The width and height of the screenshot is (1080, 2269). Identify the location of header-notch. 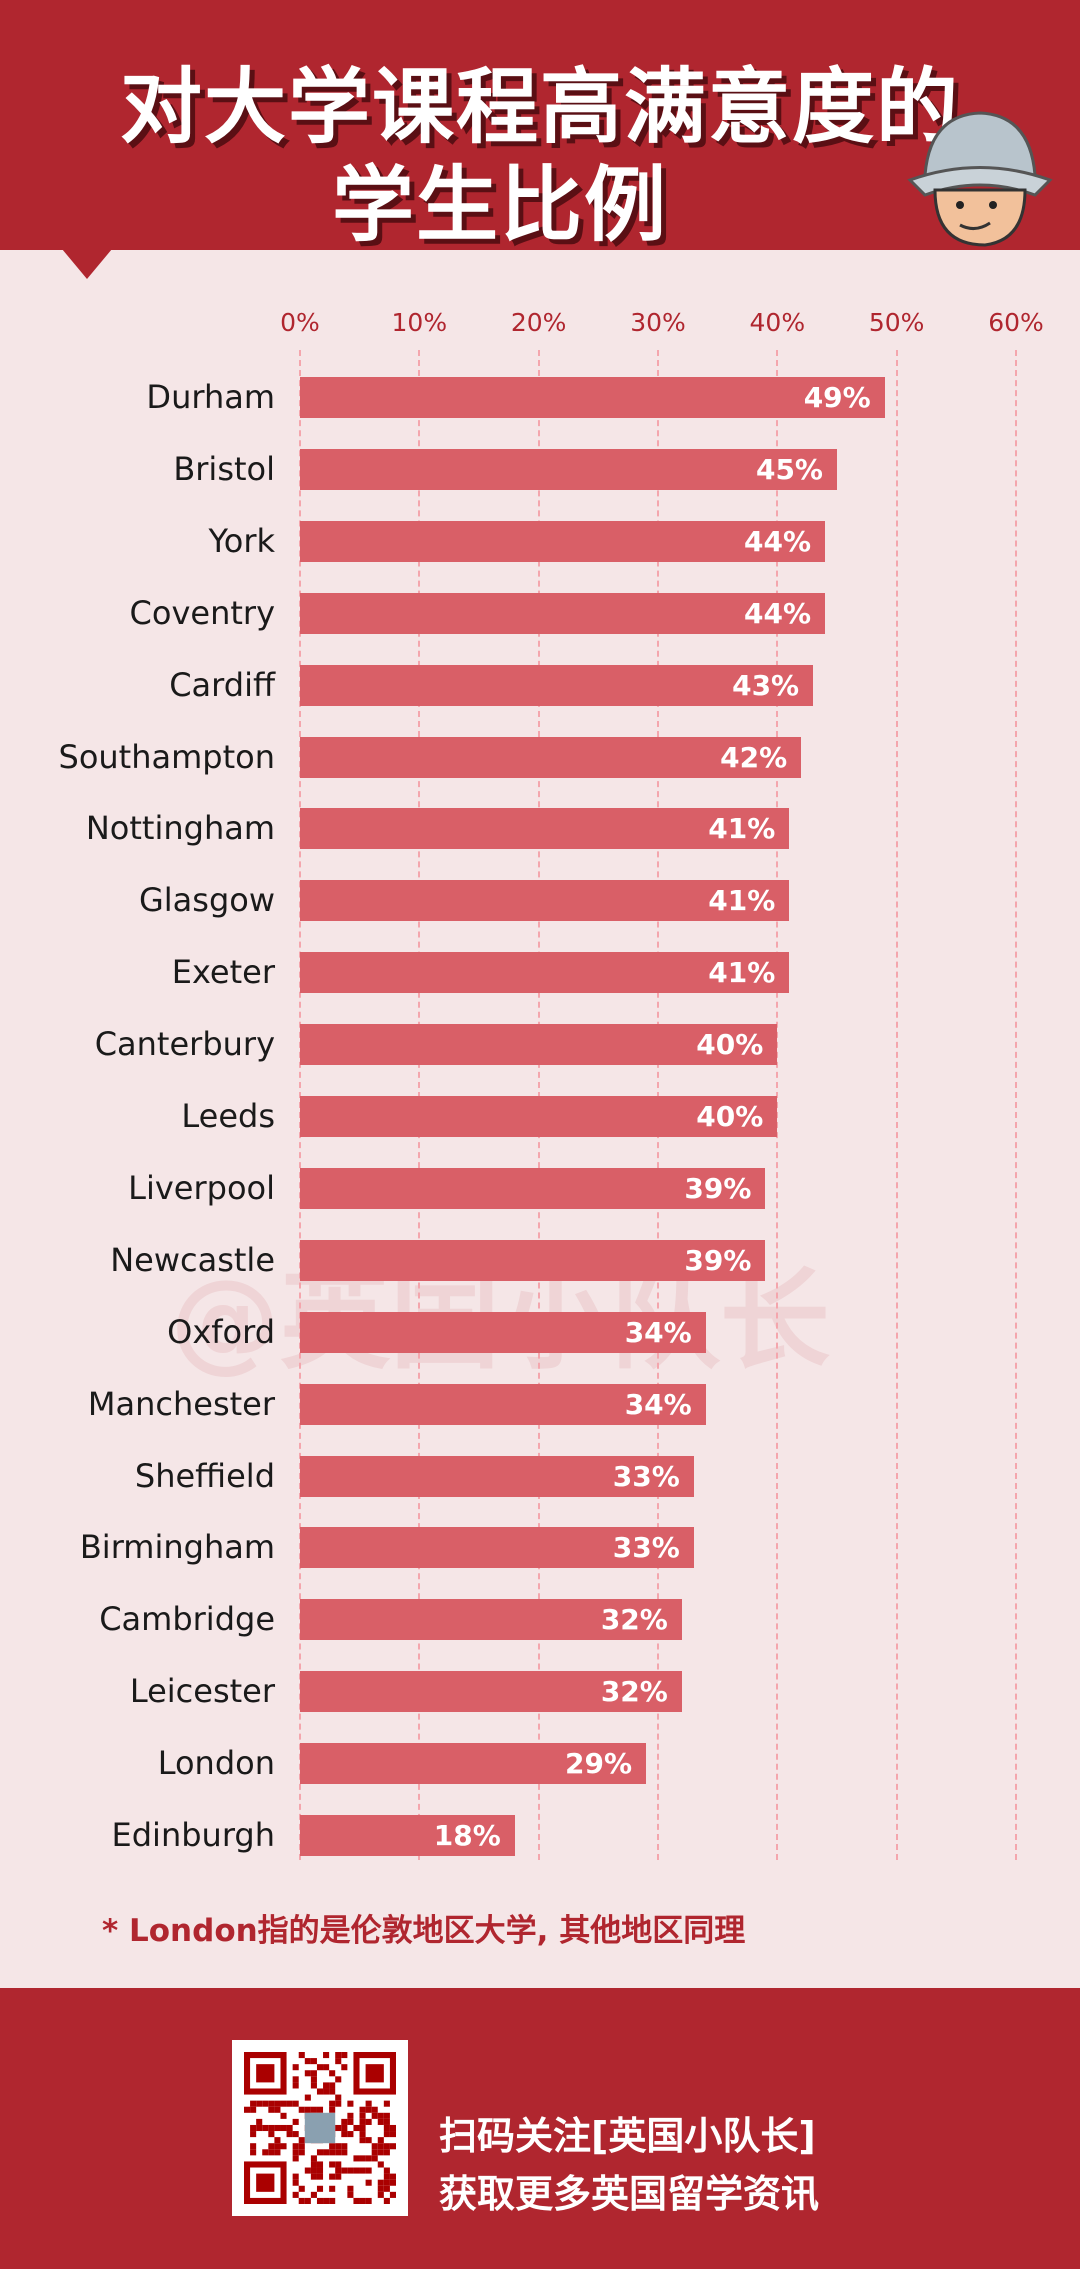
(87, 264).